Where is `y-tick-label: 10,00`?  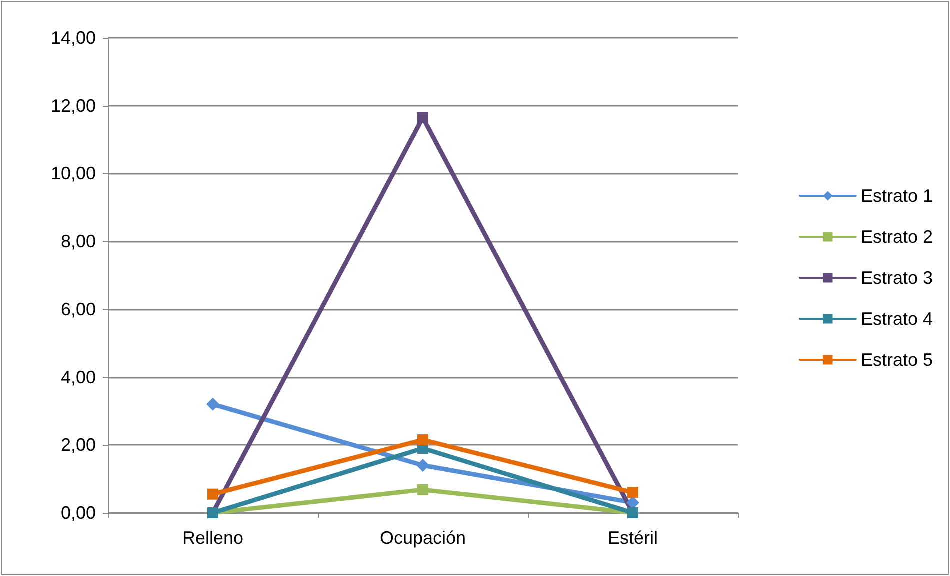 y-tick-label: 10,00 is located at coordinates (73, 174).